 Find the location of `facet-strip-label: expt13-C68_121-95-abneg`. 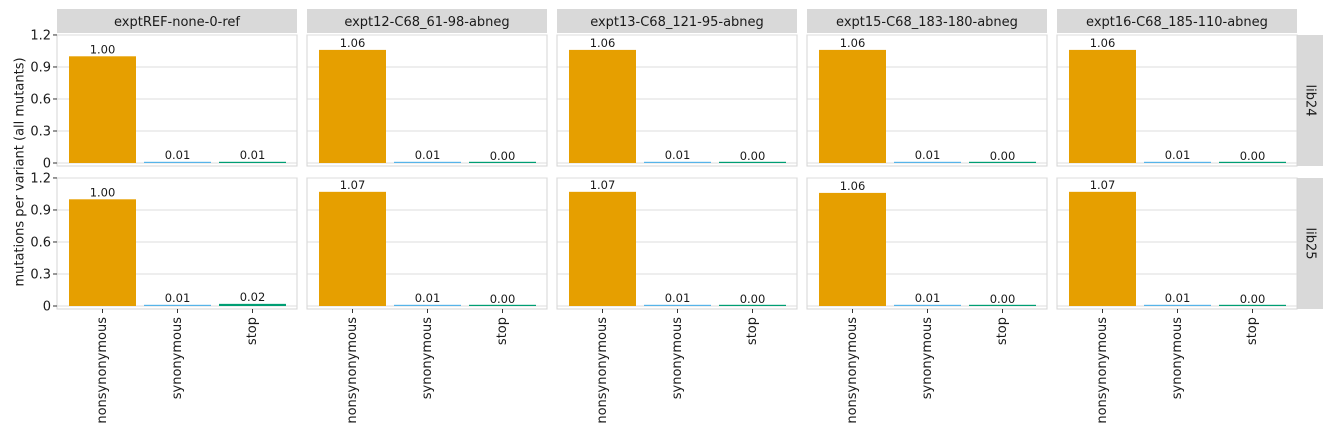

facet-strip-label: expt13-C68_121-95-abneg is located at coordinates (677, 22).